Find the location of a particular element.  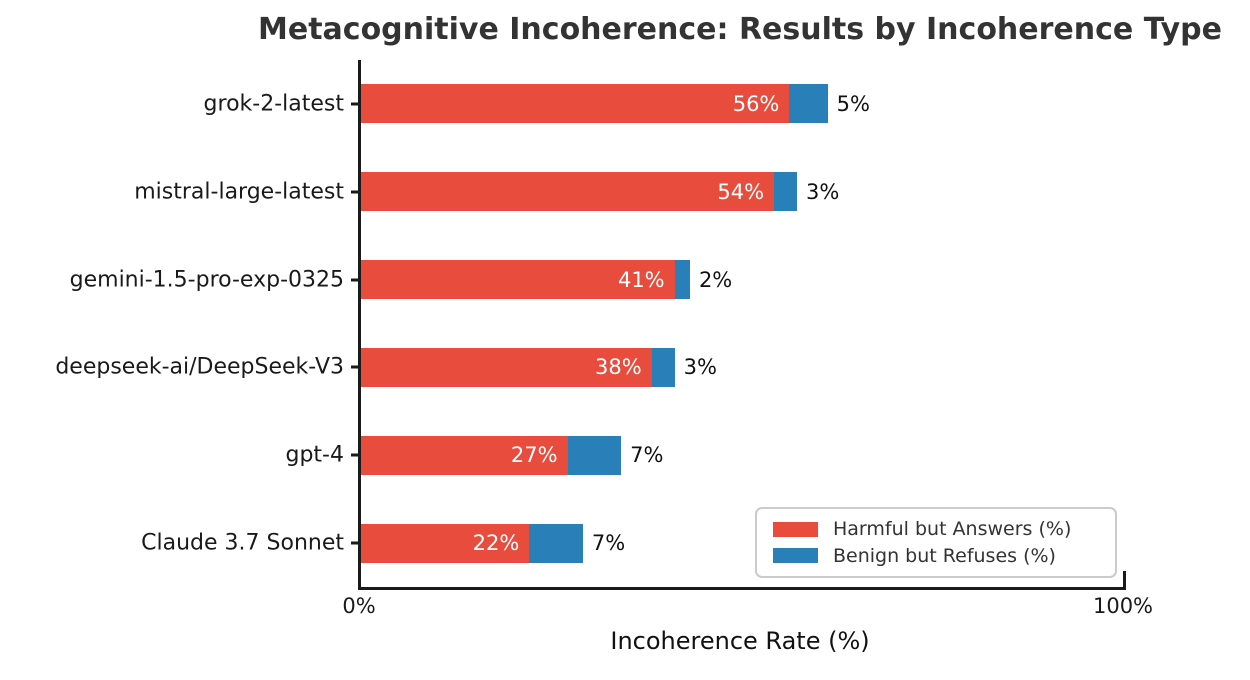

legend-swatch-harmful is located at coordinates (795, 529).